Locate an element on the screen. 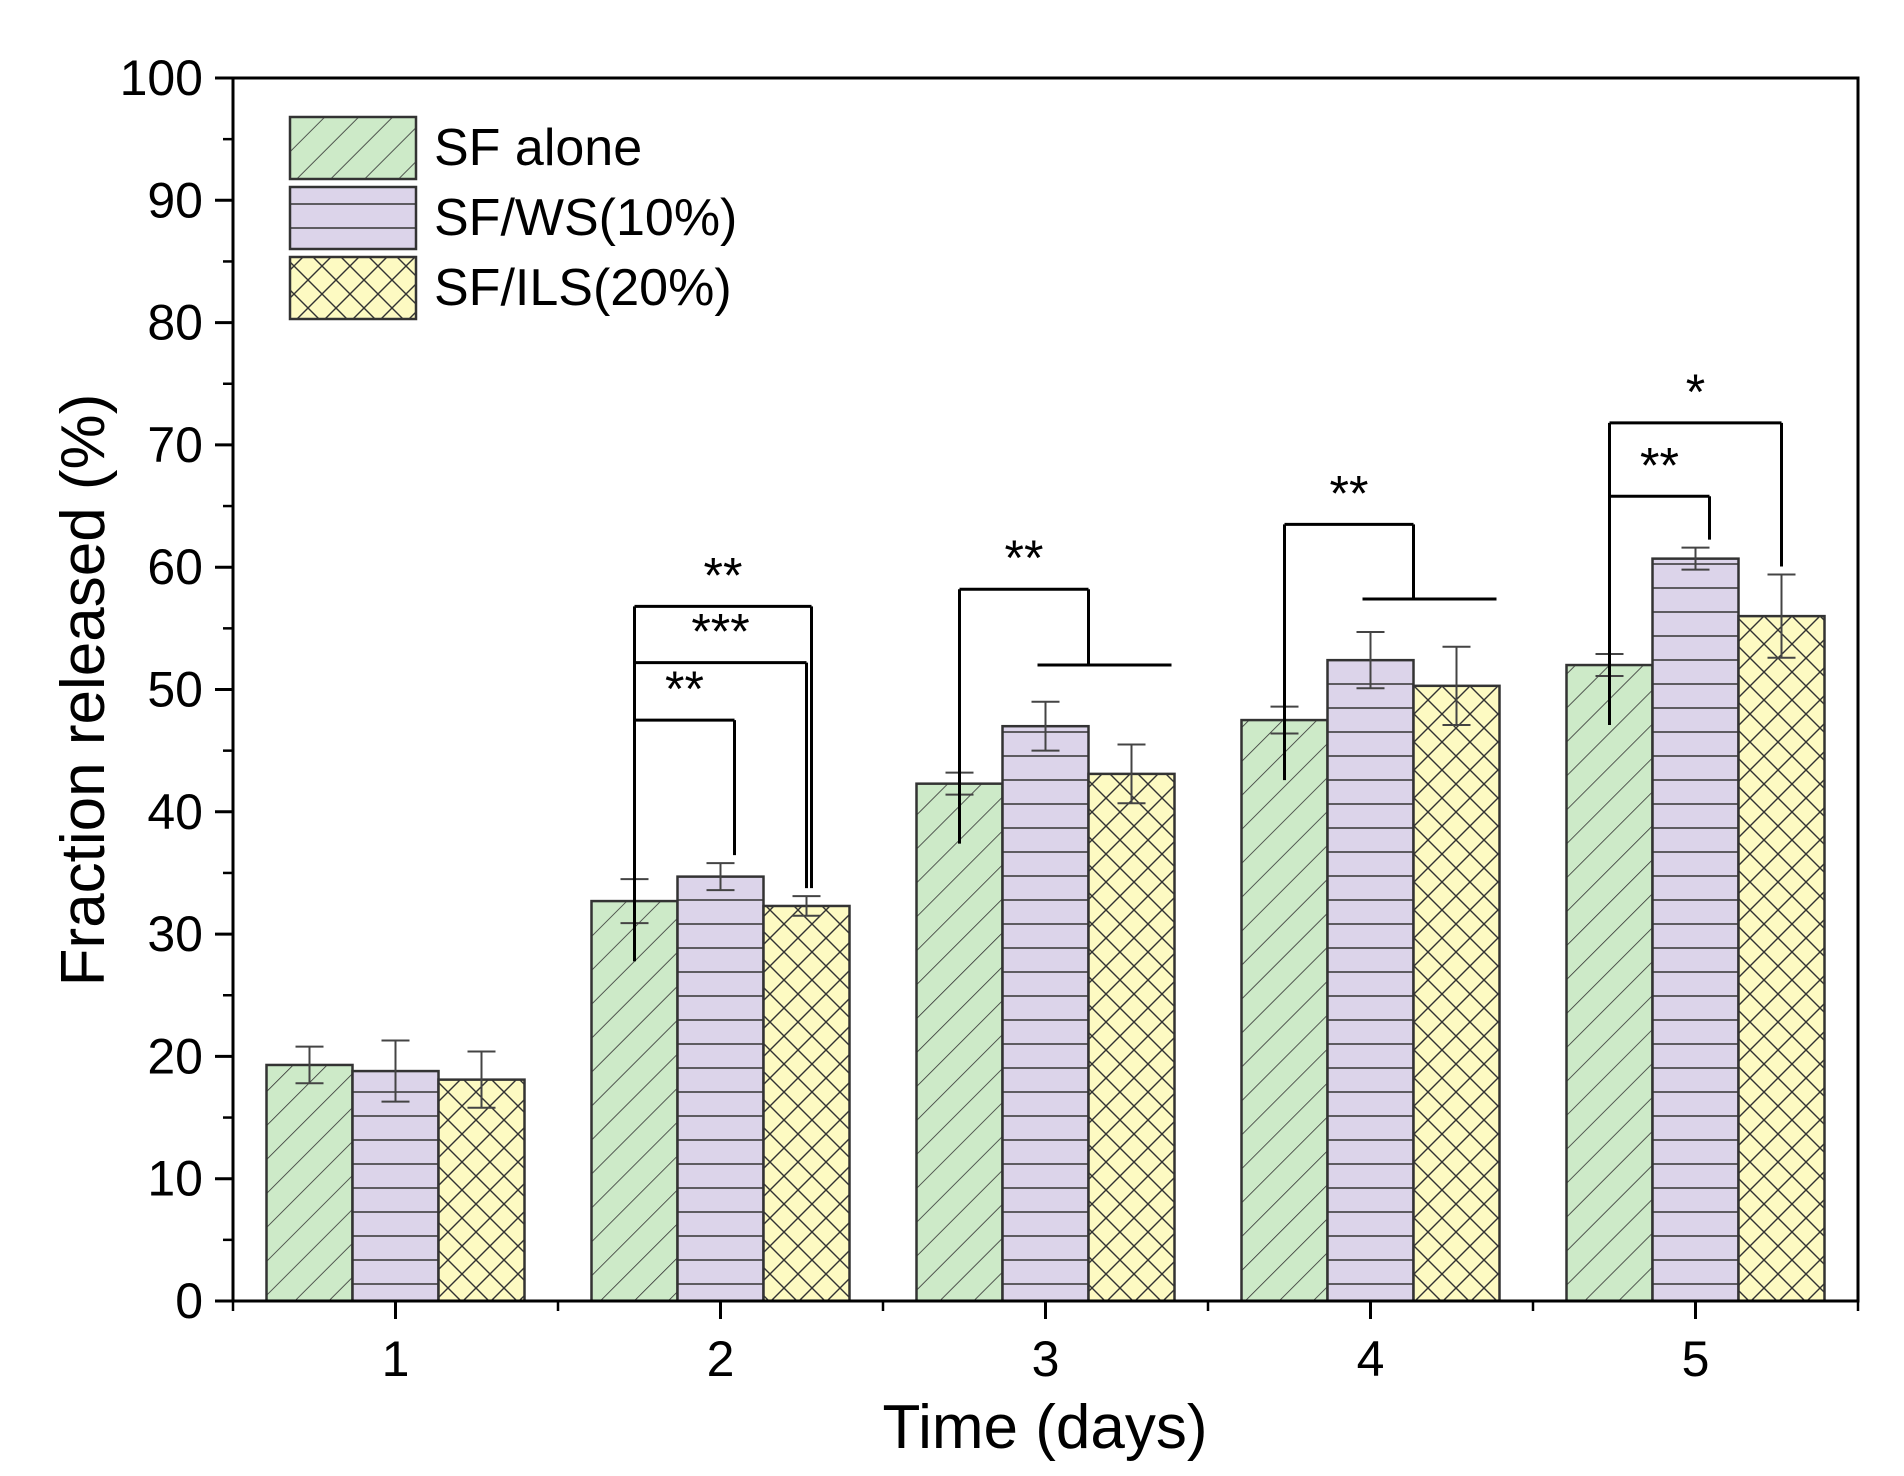 Image resolution: width=1904 pixels, height=1476 pixels. y-tick-label: 60 is located at coordinates (175, 567).